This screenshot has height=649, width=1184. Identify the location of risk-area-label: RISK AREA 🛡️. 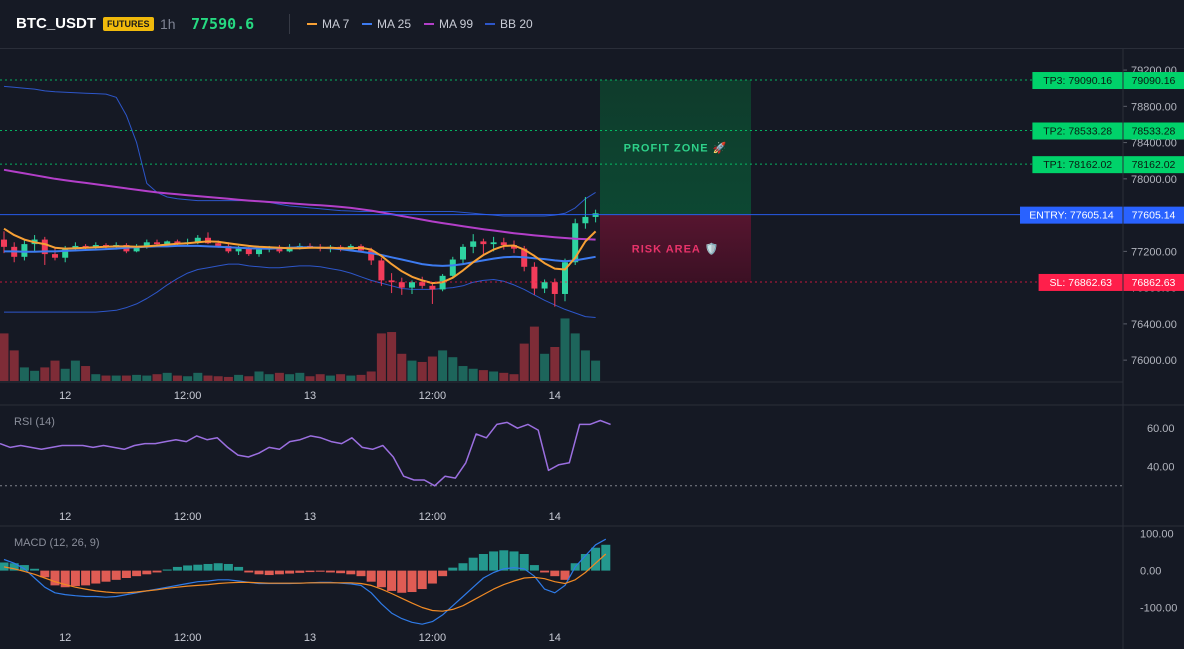
(675, 248).